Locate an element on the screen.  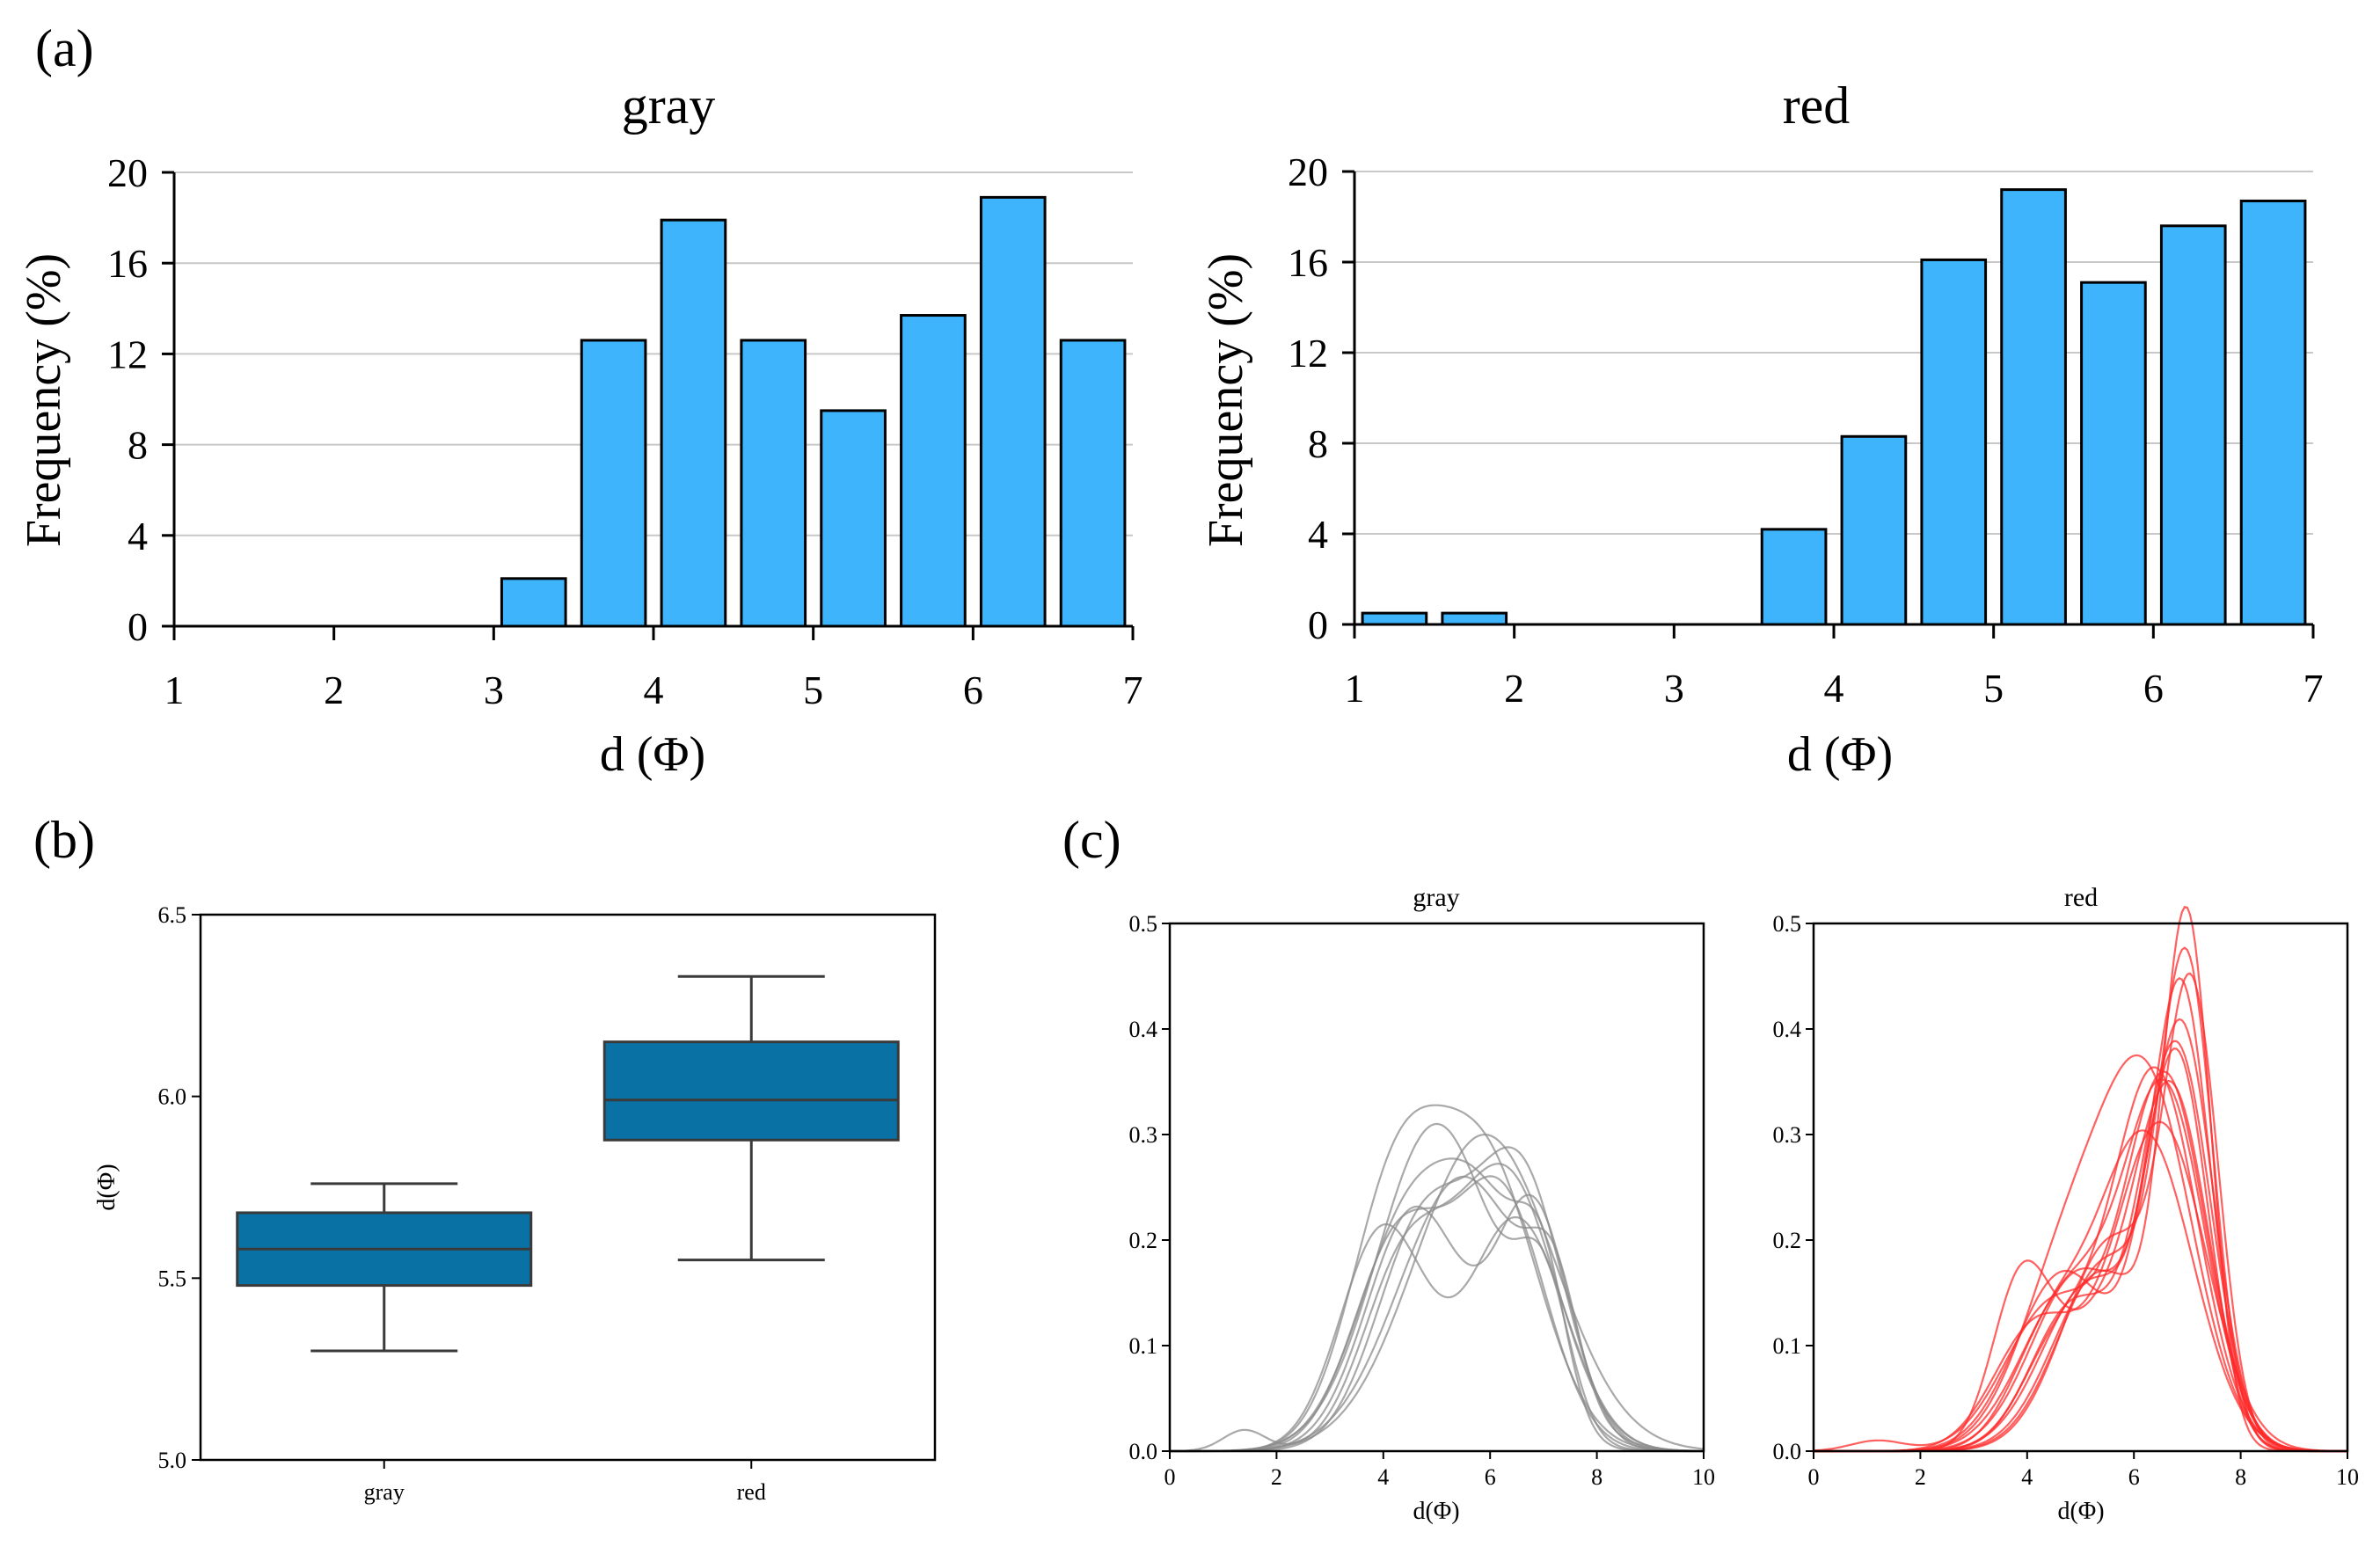
density-curve-r2 is located at coordinates (2080, 1215).